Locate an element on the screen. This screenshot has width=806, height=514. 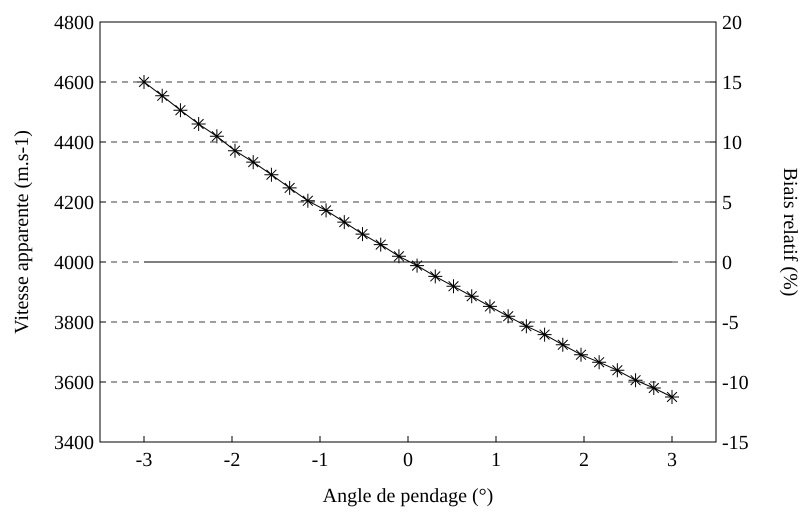
y-tick-label: 4800 is located at coordinates (74, 23).